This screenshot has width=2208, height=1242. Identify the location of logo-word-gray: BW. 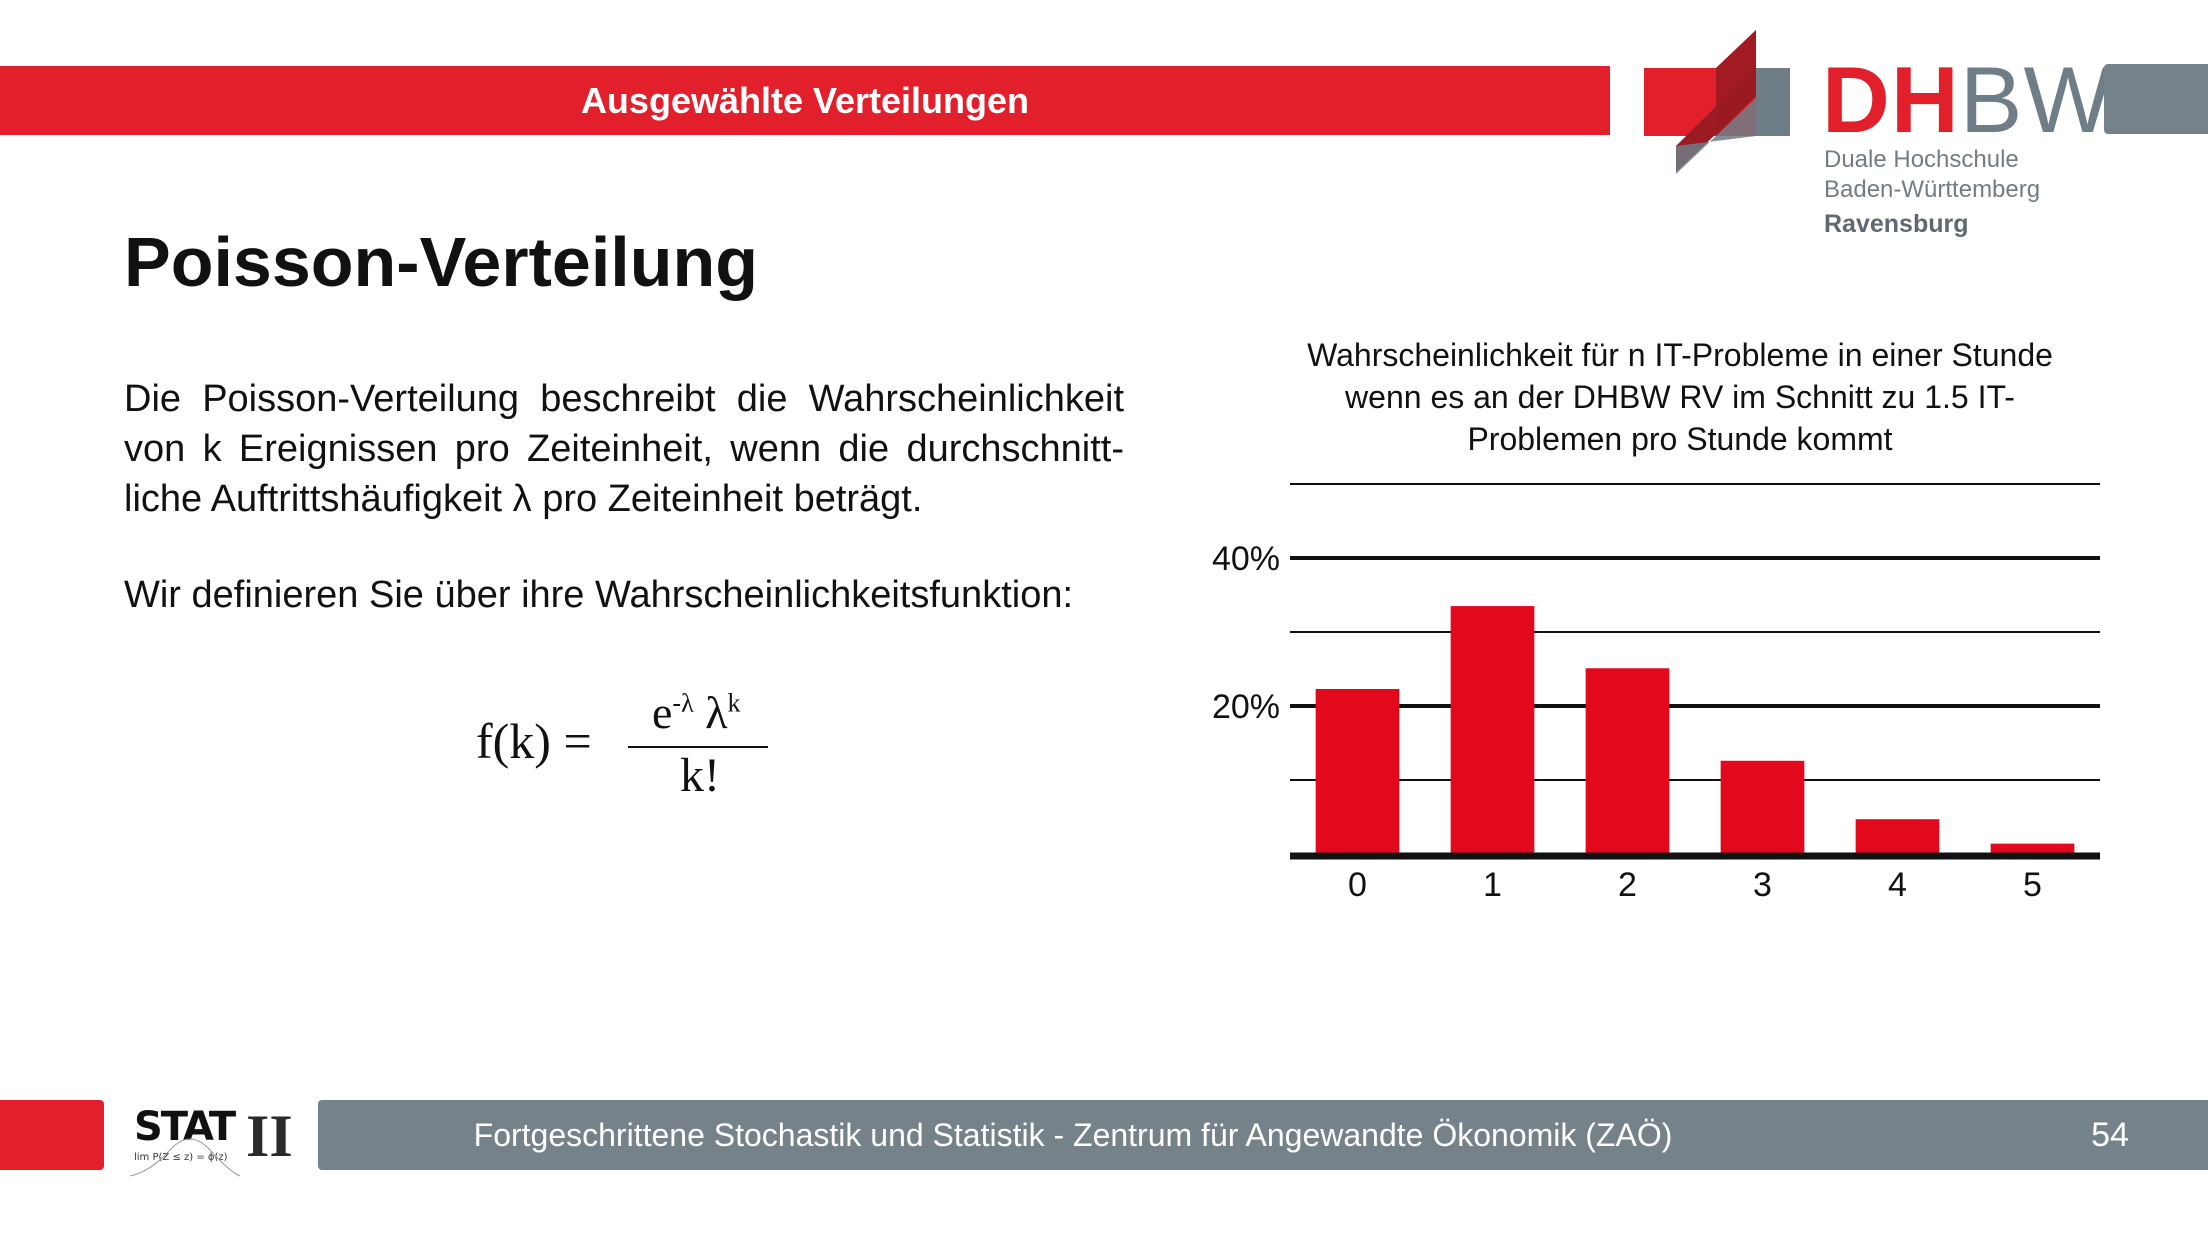
(2036, 99).